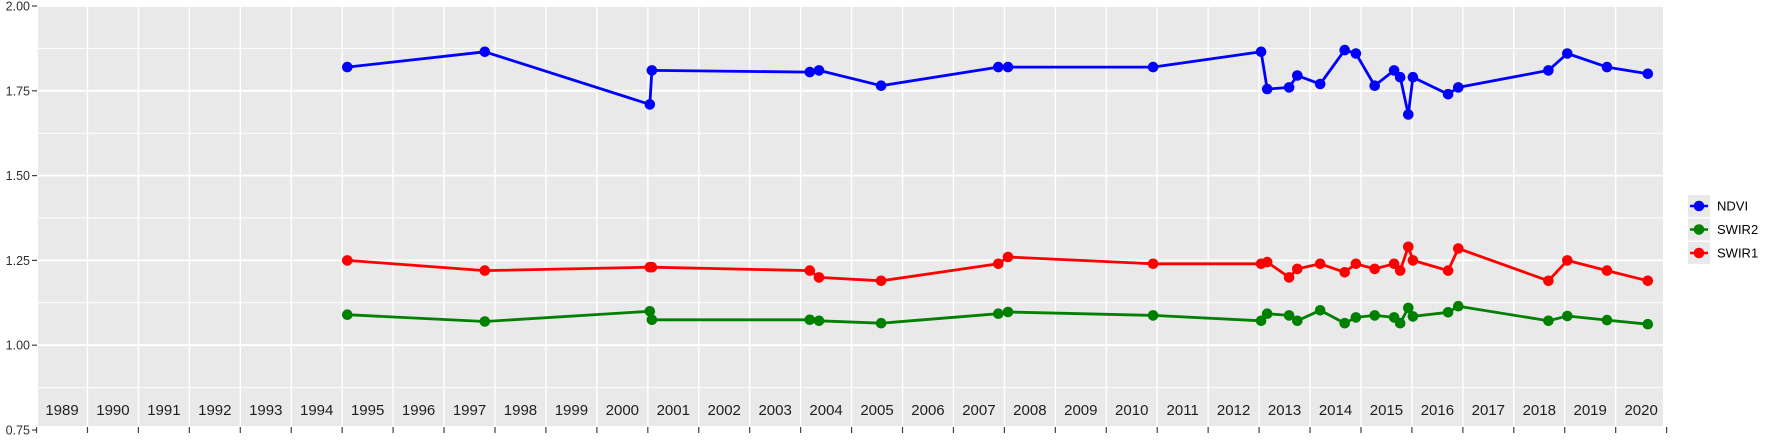  I want to click on x-axis-label: 2008, so click(1029, 410).